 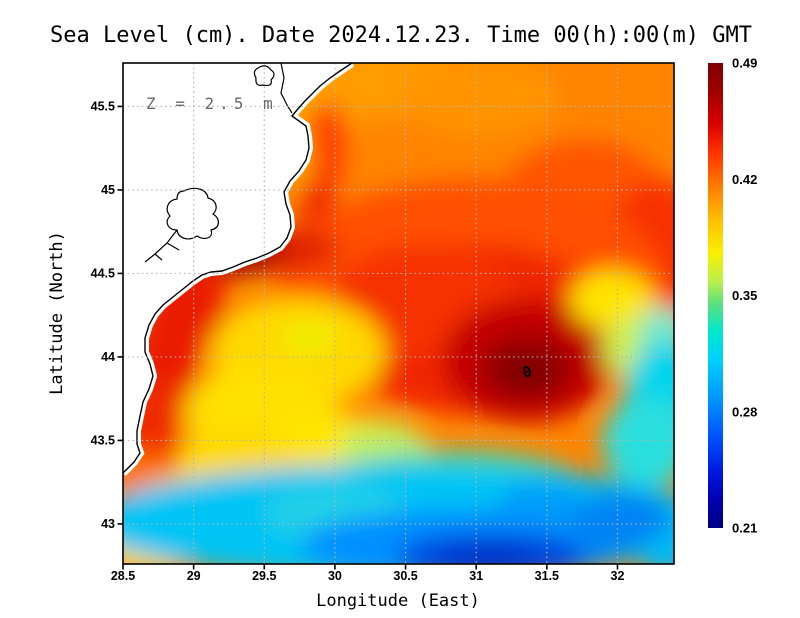 What do you see at coordinates (398, 601) in the screenshot?
I see `x-axis-label: Longitude (East)` at bounding box center [398, 601].